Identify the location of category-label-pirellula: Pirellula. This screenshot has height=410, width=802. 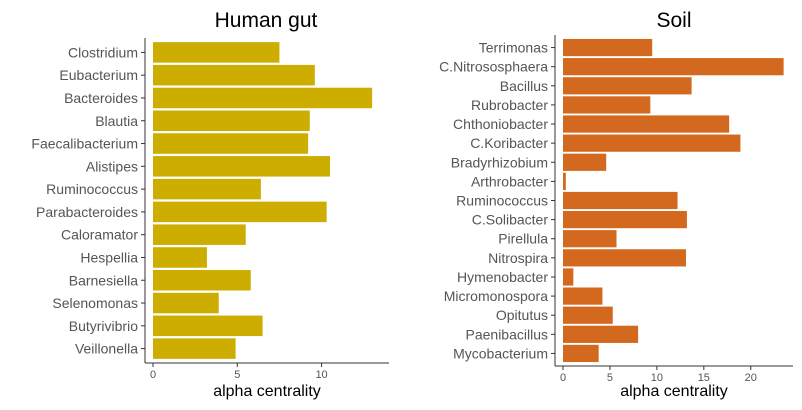
(523, 239).